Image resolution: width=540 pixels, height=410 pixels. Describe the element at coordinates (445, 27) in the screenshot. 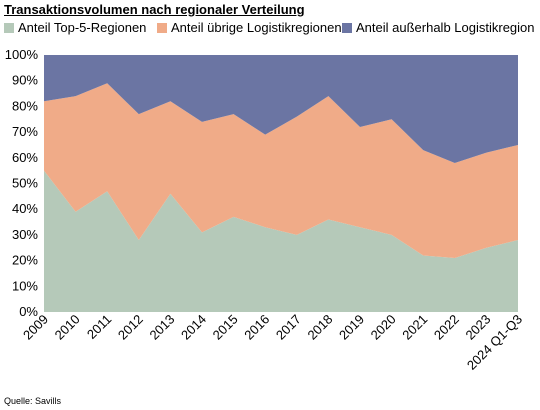

I see `legend-label-outside: Anteil außerhalb Logistikregion` at that location.